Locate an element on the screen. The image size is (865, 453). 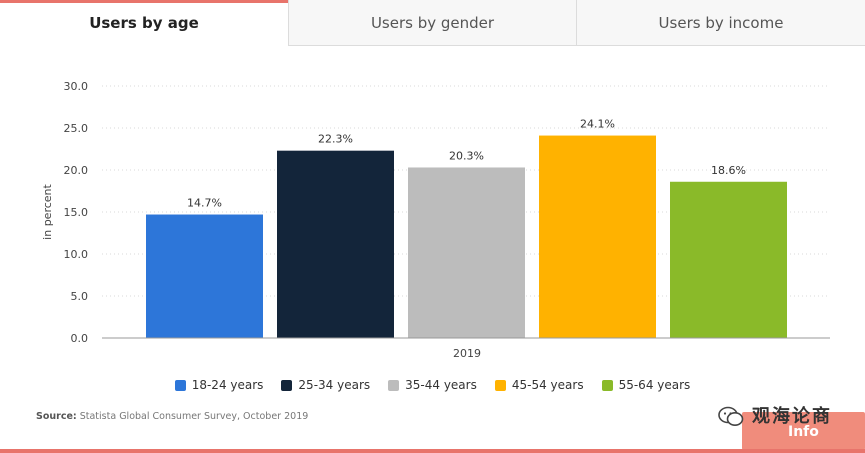
data-label: 22.3% is located at coordinates (335, 139).